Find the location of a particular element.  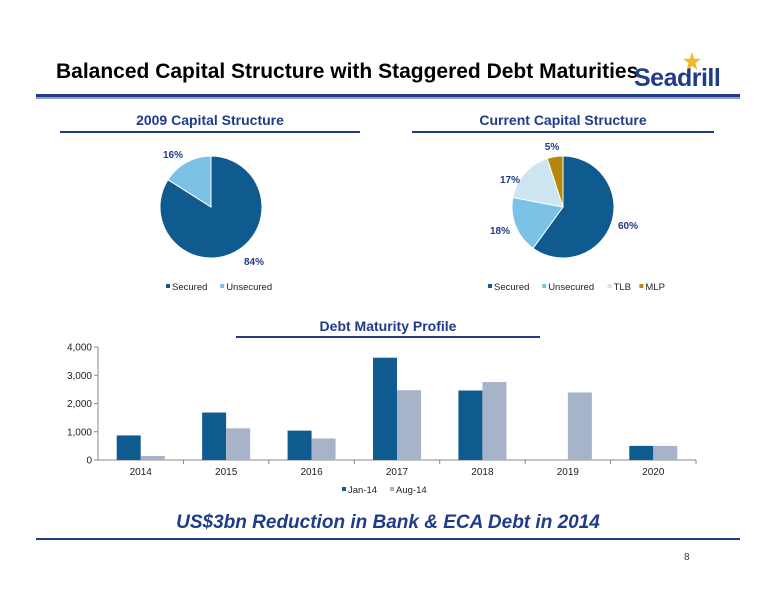

bar-aug-14-2016 is located at coordinates (323, 449).